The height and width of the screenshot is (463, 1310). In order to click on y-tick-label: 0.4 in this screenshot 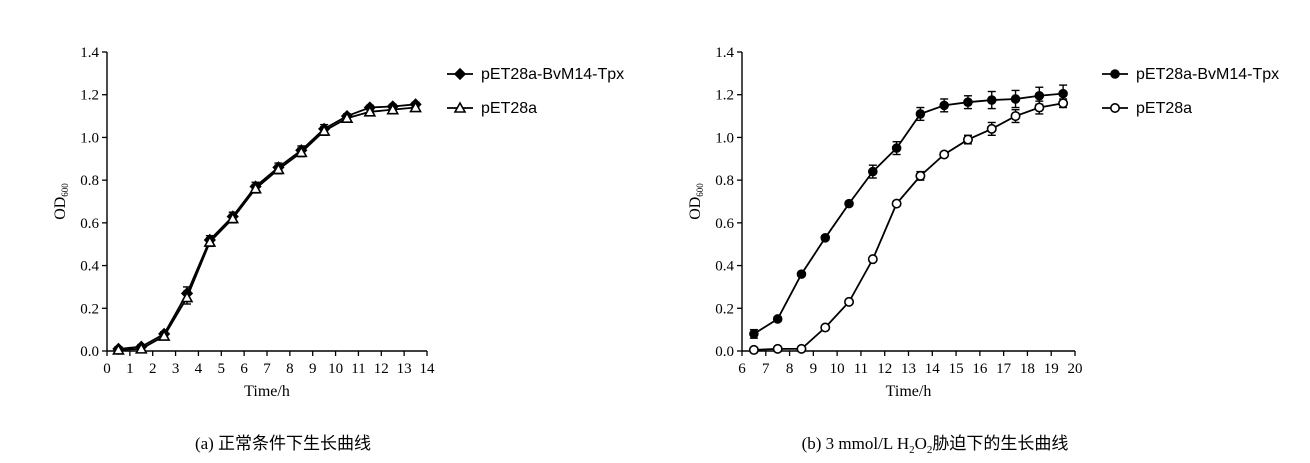, I will do `click(89, 267)`.